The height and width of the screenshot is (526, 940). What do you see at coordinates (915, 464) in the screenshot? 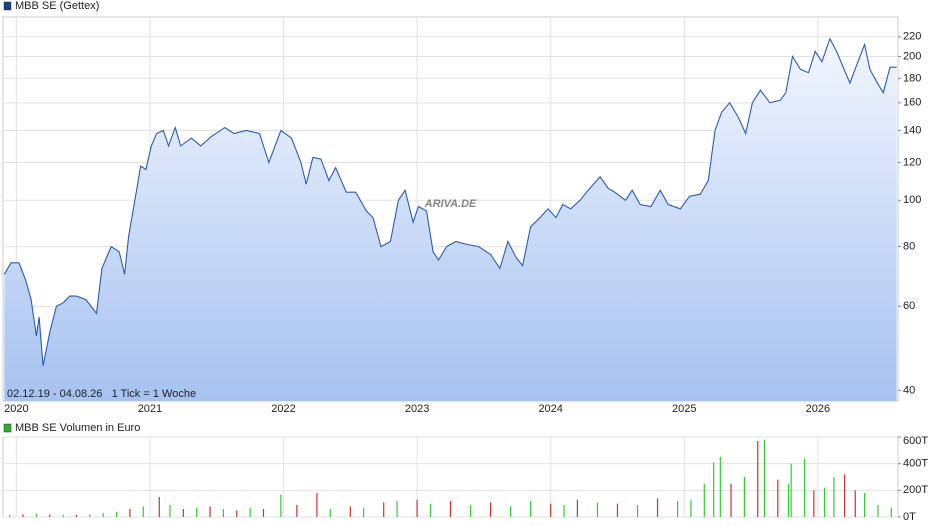
I see `y-tick-label: 400T` at bounding box center [915, 464].